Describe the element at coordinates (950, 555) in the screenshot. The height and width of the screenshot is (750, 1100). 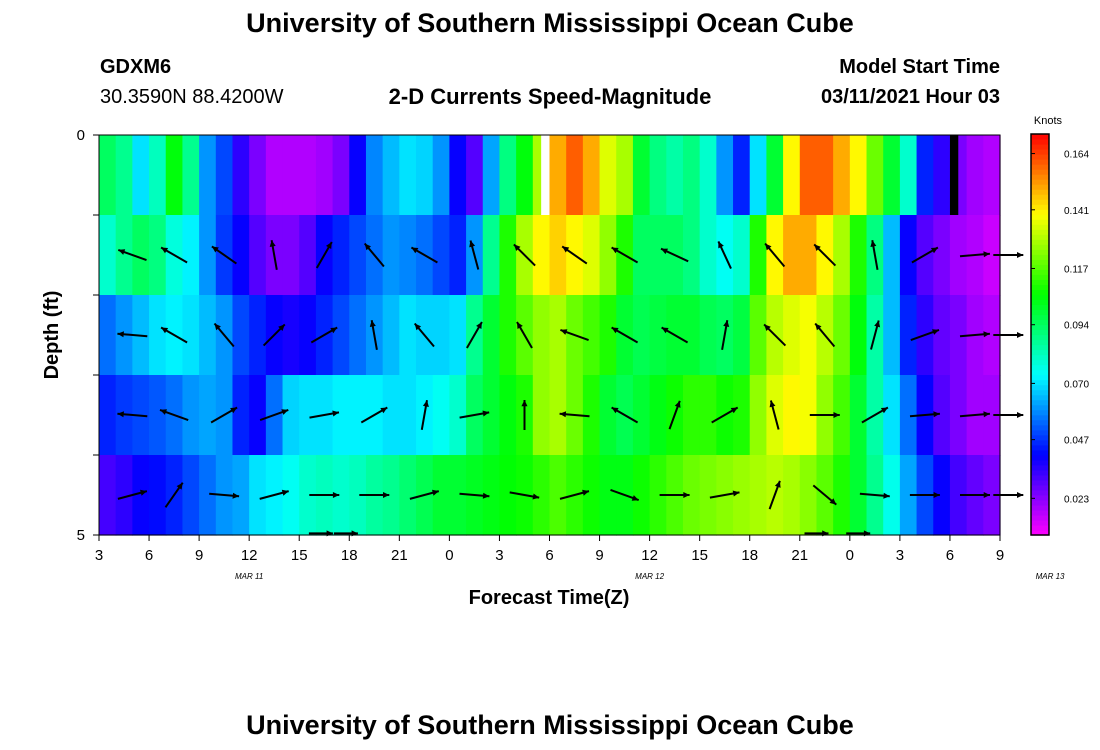
I see `x-tick-label: 6` at that location.